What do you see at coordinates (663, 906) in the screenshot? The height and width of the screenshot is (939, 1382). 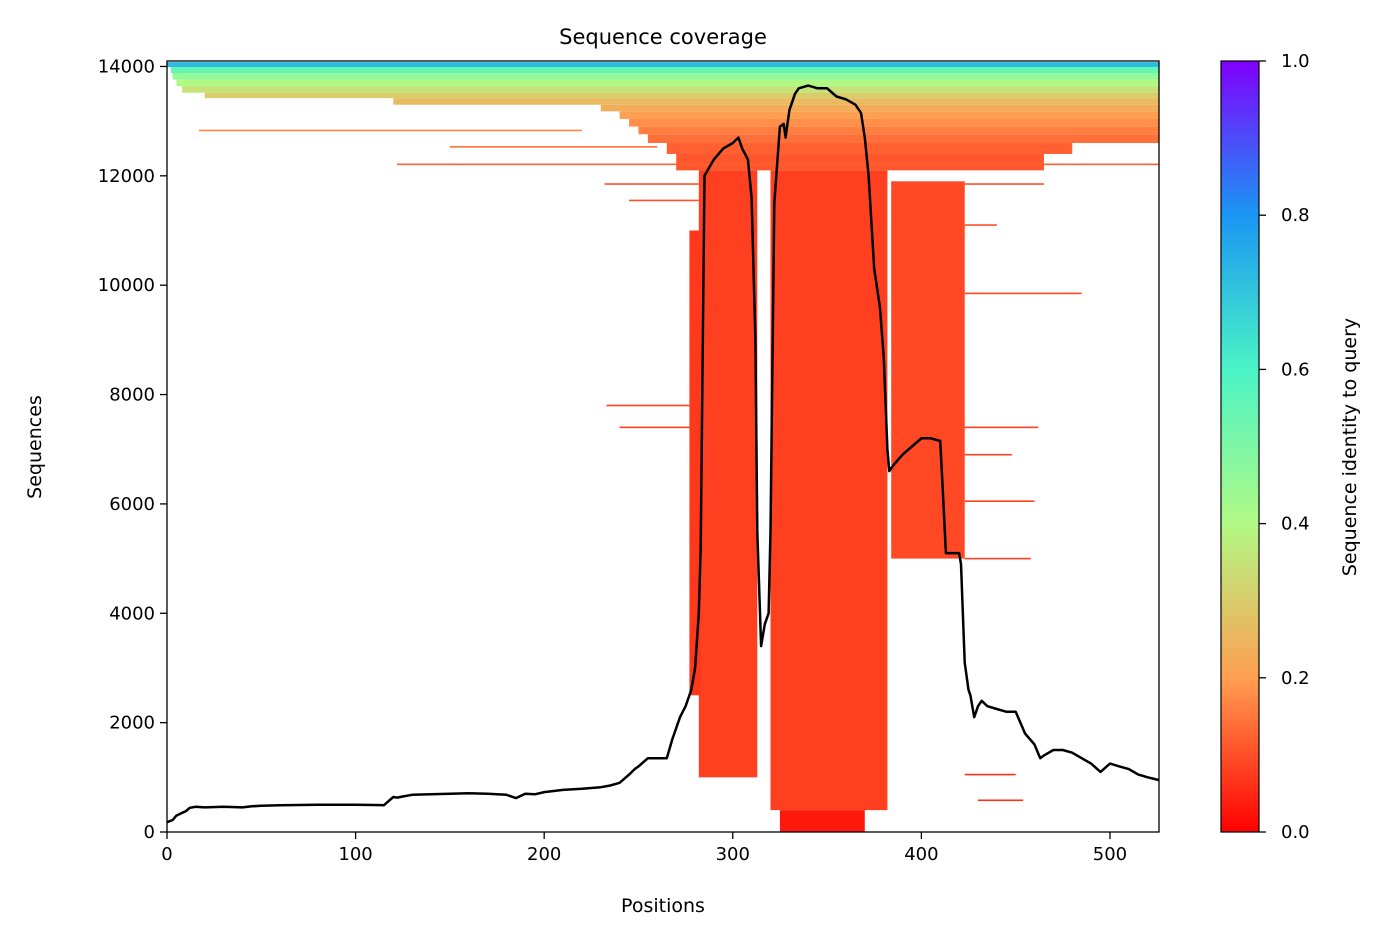 I see `x-axis-label: Positions` at bounding box center [663, 906].